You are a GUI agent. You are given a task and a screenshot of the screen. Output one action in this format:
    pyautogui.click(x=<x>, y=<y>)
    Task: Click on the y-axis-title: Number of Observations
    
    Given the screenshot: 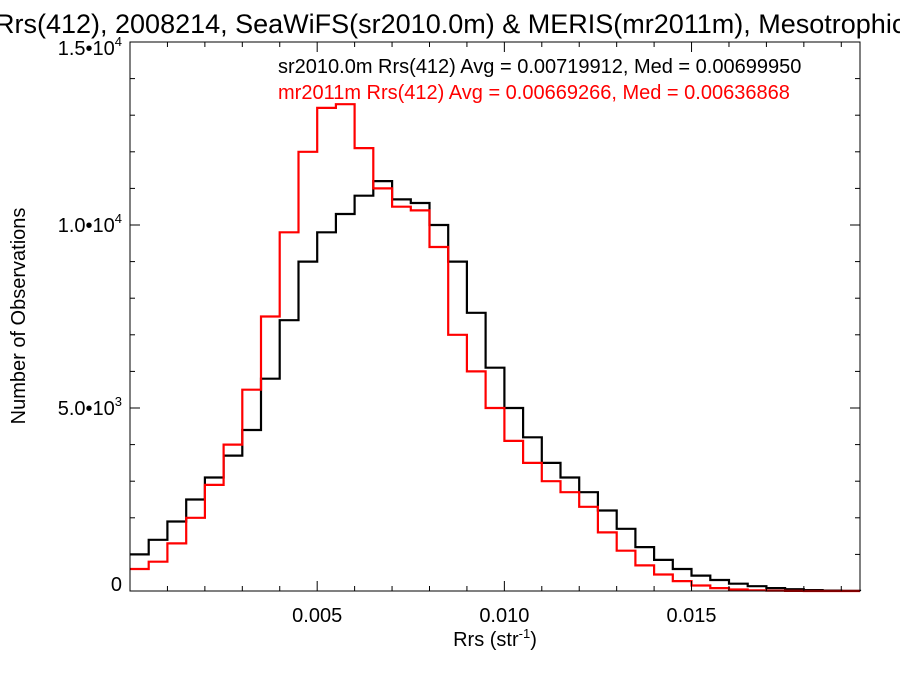 What is the action you would take?
    pyautogui.click(x=19, y=316)
    